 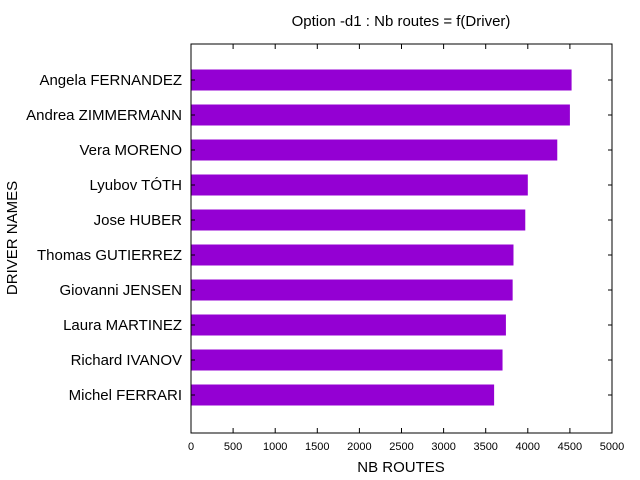 What do you see at coordinates (12, 238) in the screenshot?
I see `y-axis-label: DRIVER NAMES` at bounding box center [12, 238].